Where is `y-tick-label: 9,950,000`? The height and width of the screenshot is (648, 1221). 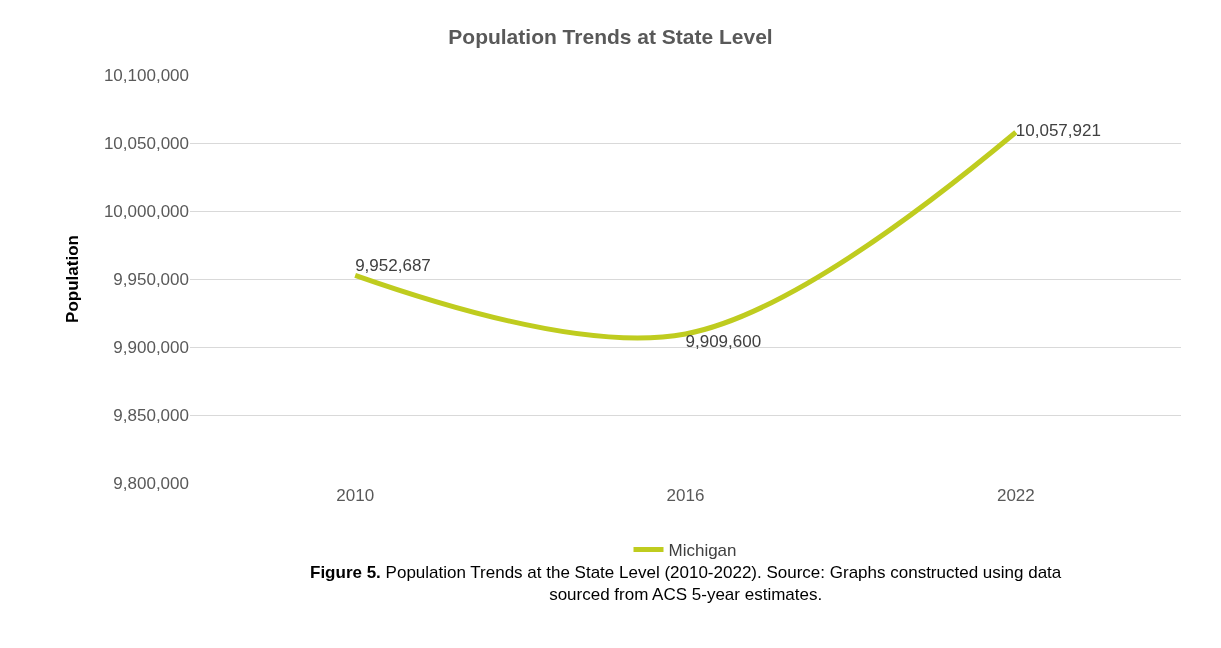
y-tick-label: 9,950,000 is located at coordinates (151, 279).